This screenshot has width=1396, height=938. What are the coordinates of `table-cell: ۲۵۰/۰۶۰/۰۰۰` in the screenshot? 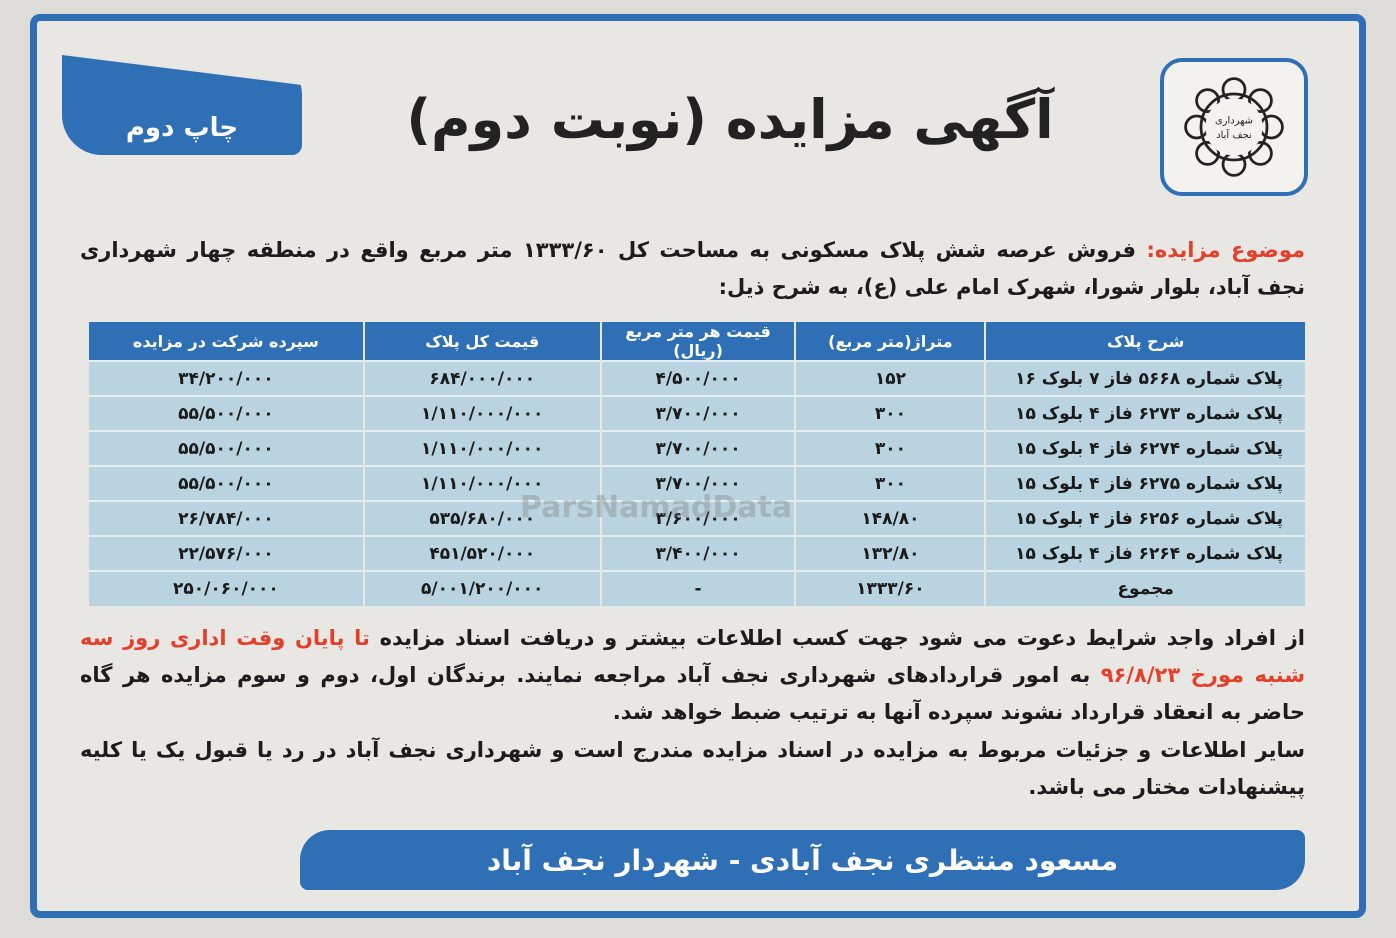 It's located at (225, 588).